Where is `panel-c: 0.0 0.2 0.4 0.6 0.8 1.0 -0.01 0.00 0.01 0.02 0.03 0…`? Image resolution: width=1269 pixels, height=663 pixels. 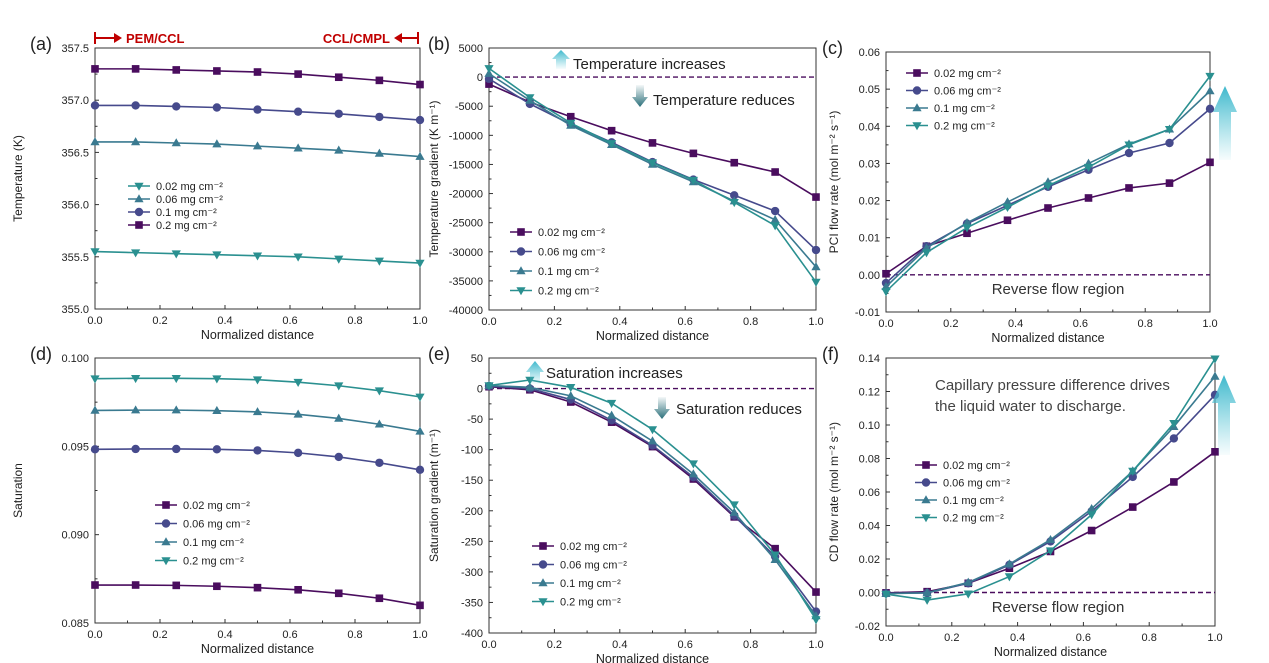
panel-c: 0.0 0.2 0.4 0.6 0.8 1.0 -0.01 0.00 0.01 0.02 0.03 0… is located at coordinates (1020, 191).